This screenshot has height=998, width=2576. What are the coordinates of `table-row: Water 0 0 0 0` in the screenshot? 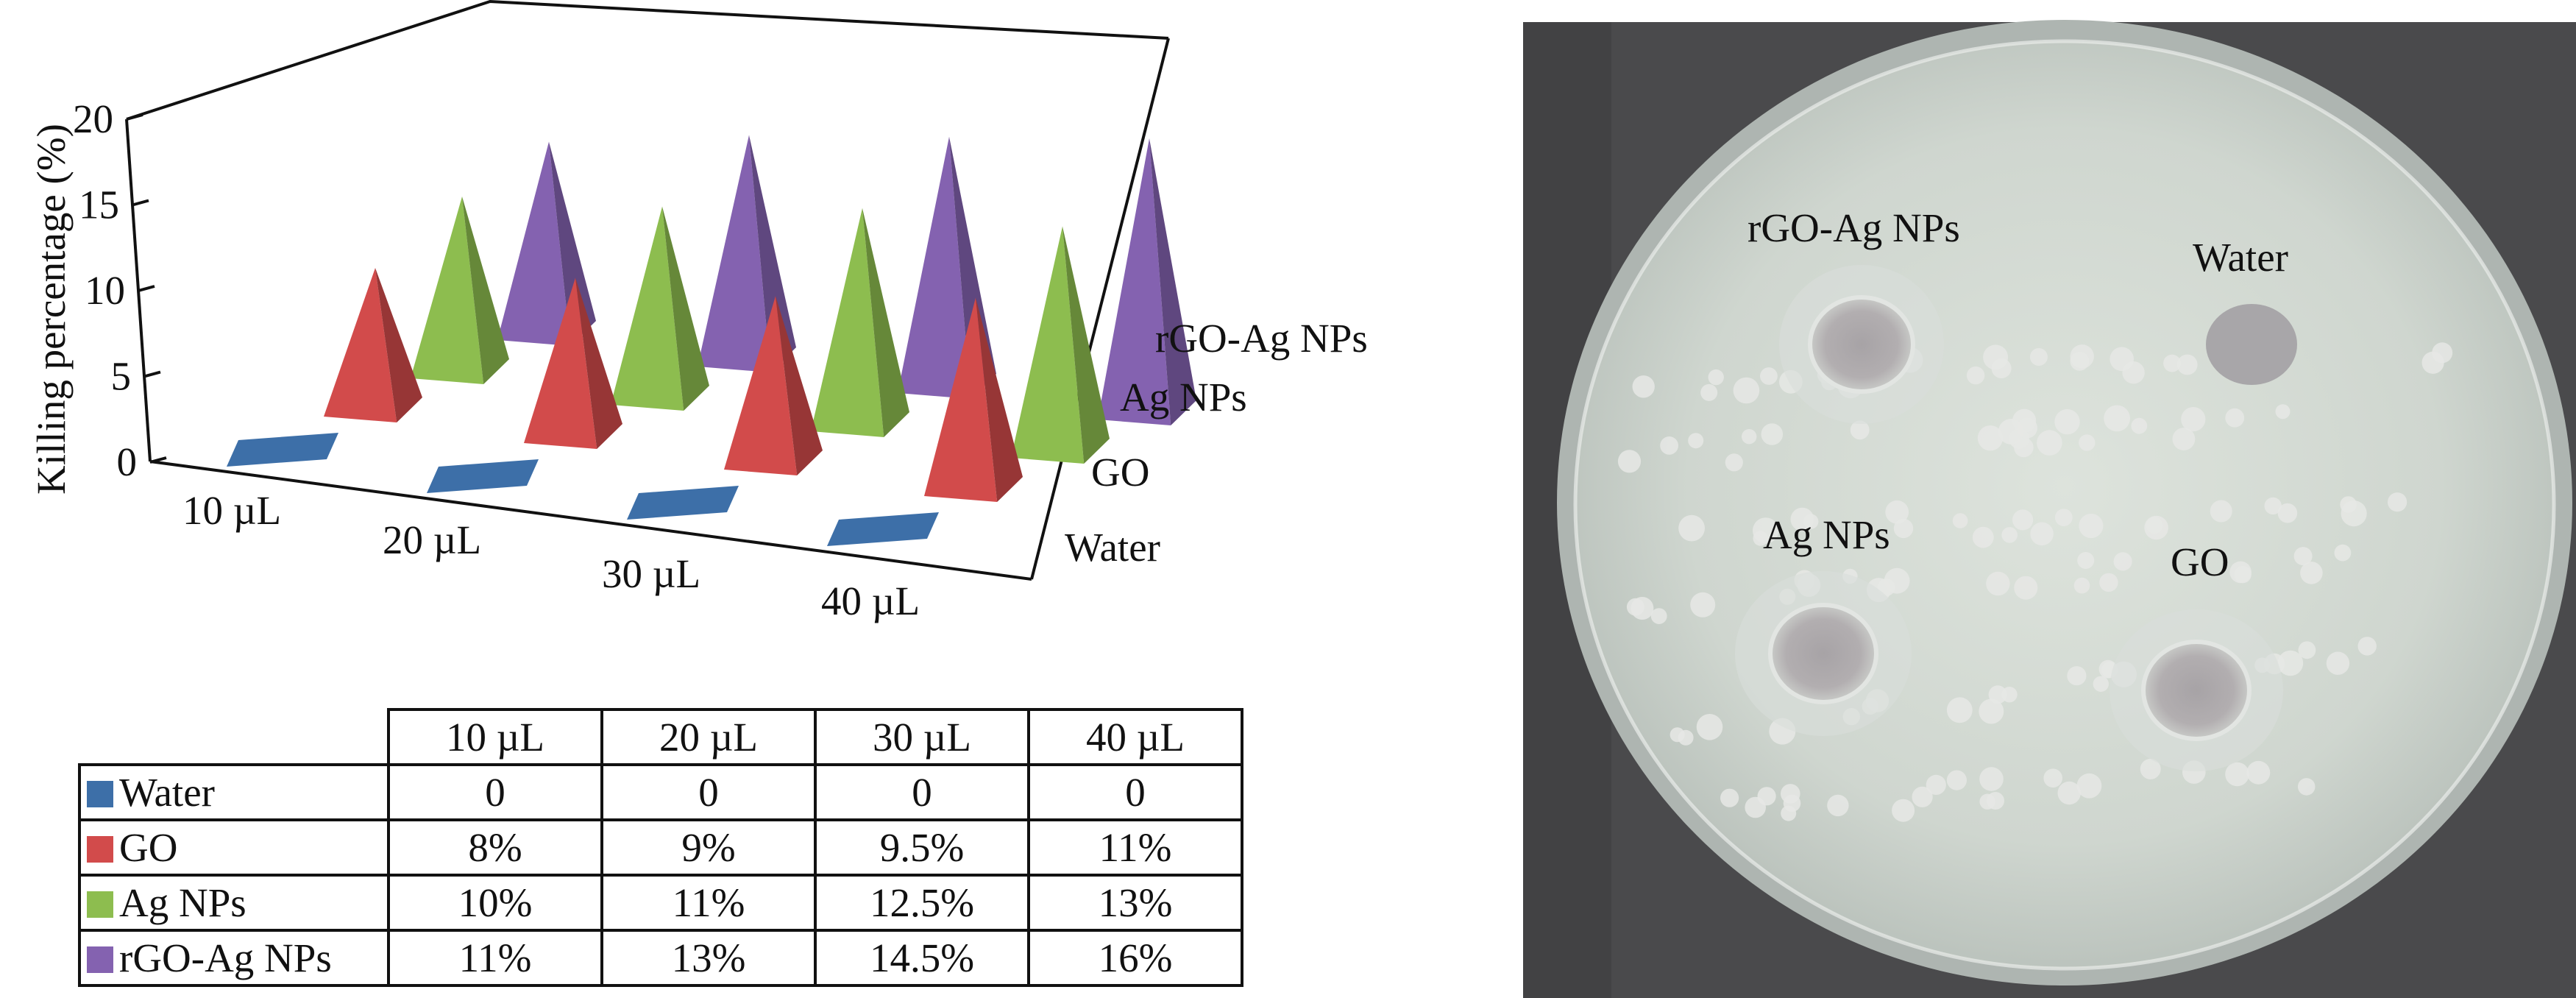 It's located at (660, 792).